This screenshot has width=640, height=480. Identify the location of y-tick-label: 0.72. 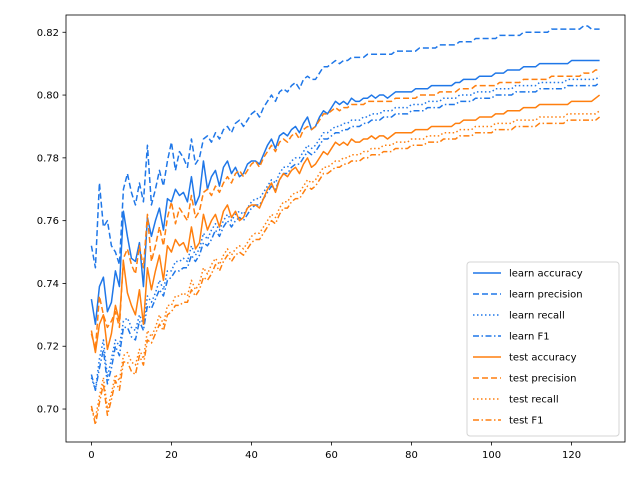
(48, 347).